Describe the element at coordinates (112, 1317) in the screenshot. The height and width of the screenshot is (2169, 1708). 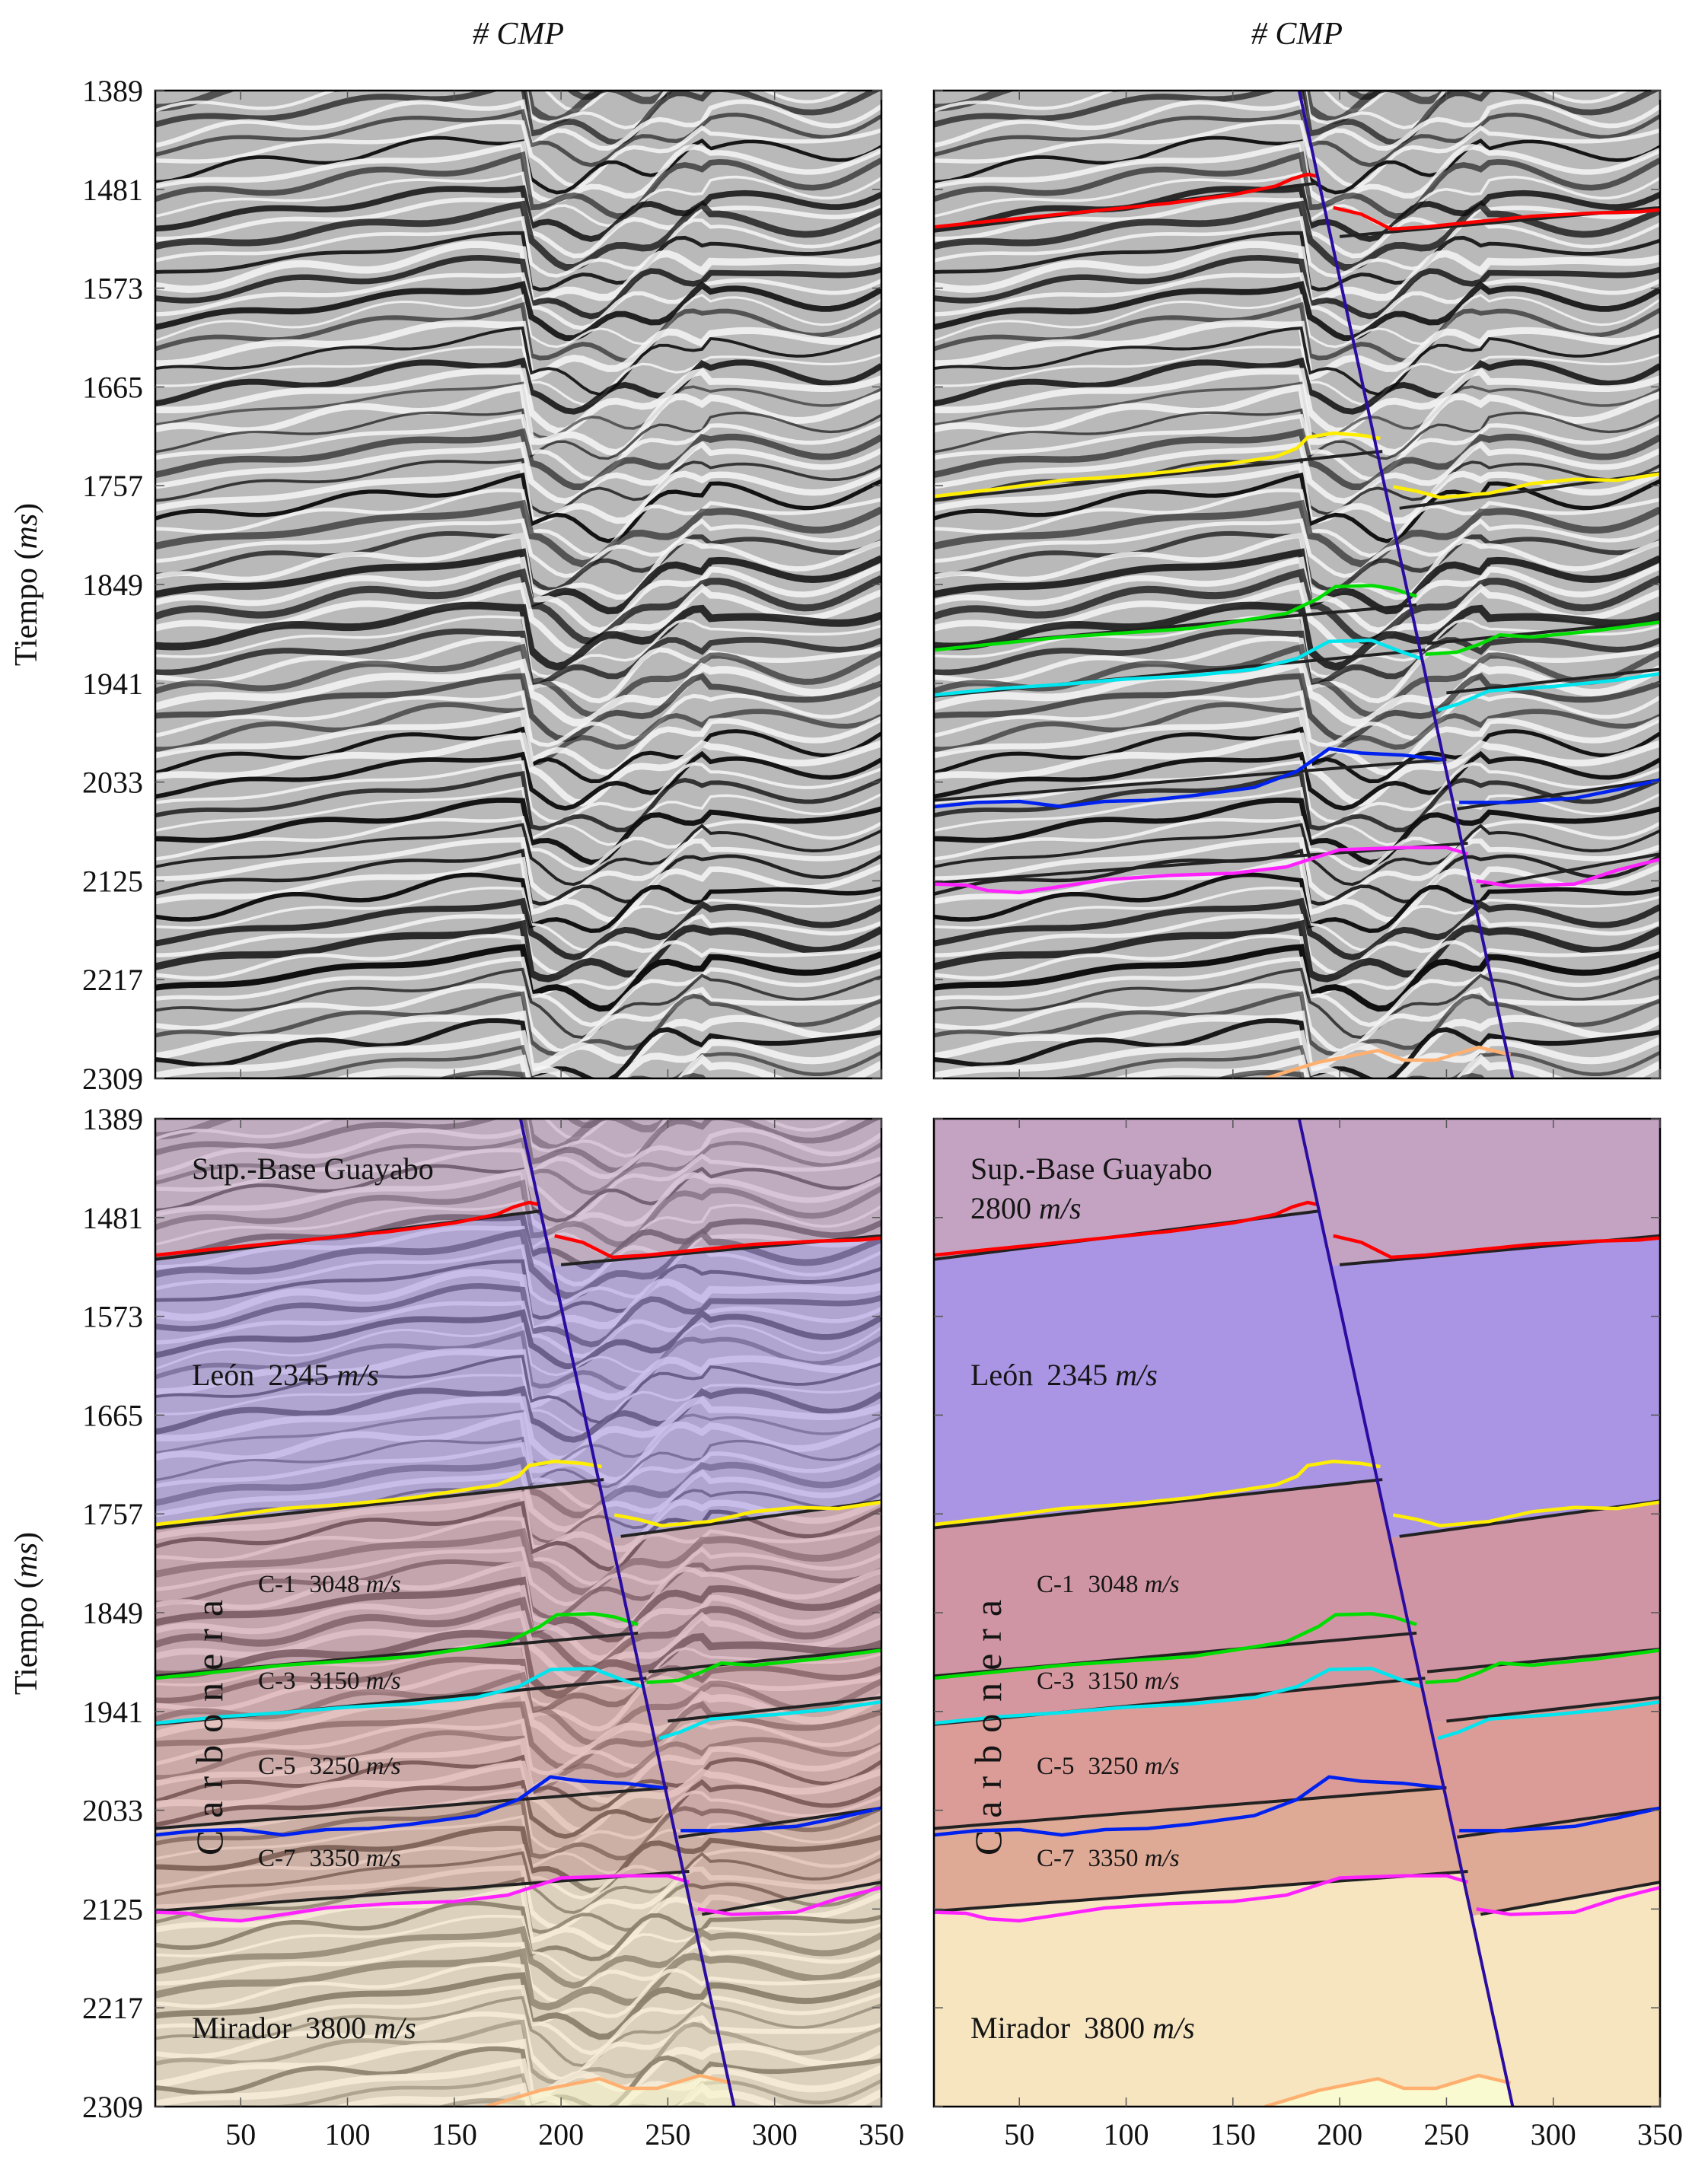
I see `y-tick-label: 1573` at that location.